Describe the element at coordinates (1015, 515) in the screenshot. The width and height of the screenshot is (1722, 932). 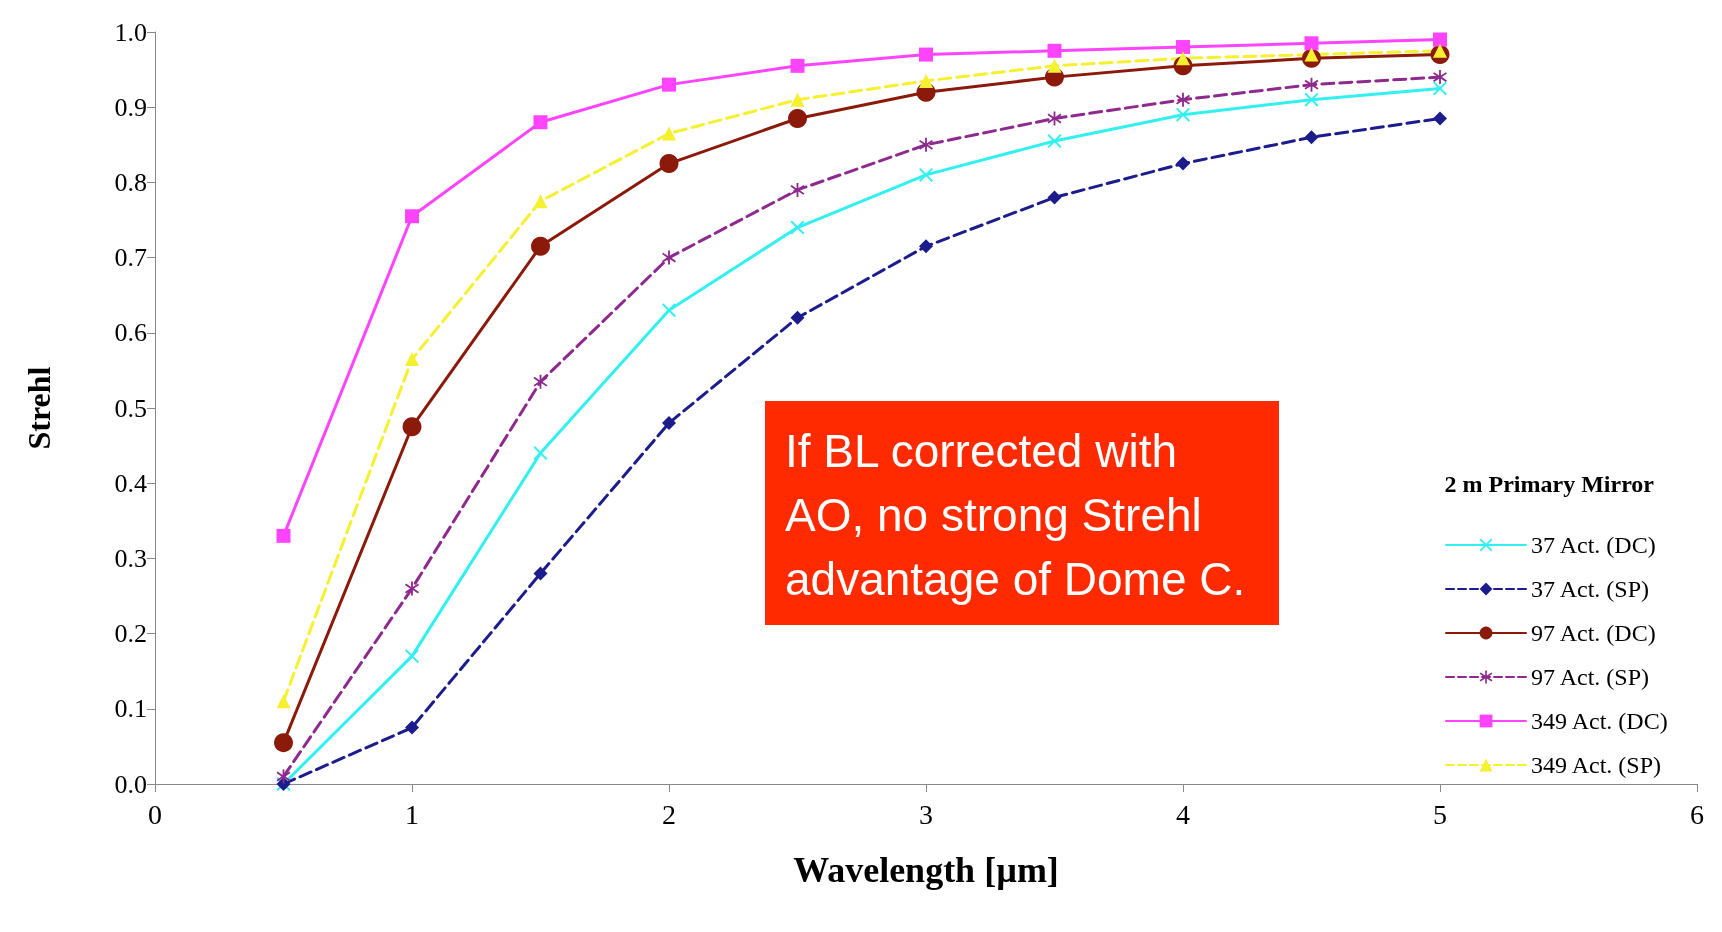
I see `annotation: If BL corrected with AO, no strong Strehl advantage of Dome C.` at that location.